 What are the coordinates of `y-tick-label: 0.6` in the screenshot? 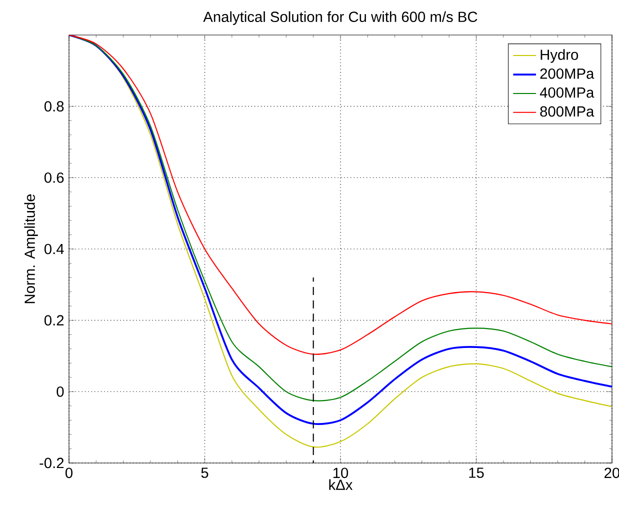 It's located at (54, 177).